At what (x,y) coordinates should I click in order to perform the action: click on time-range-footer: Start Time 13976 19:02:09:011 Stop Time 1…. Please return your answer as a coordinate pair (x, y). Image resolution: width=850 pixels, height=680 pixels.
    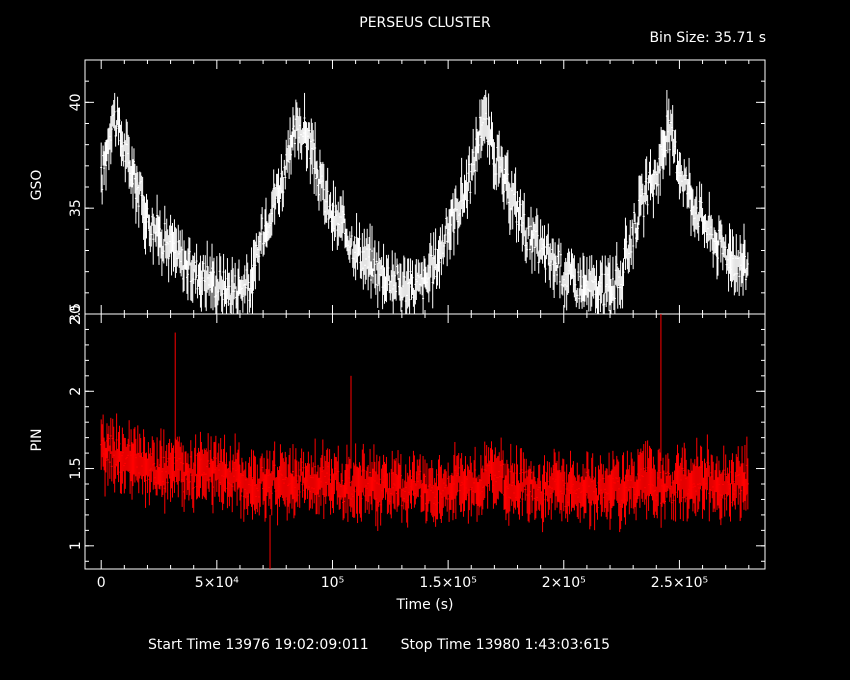
    Looking at the image, I should click on (379, 645).